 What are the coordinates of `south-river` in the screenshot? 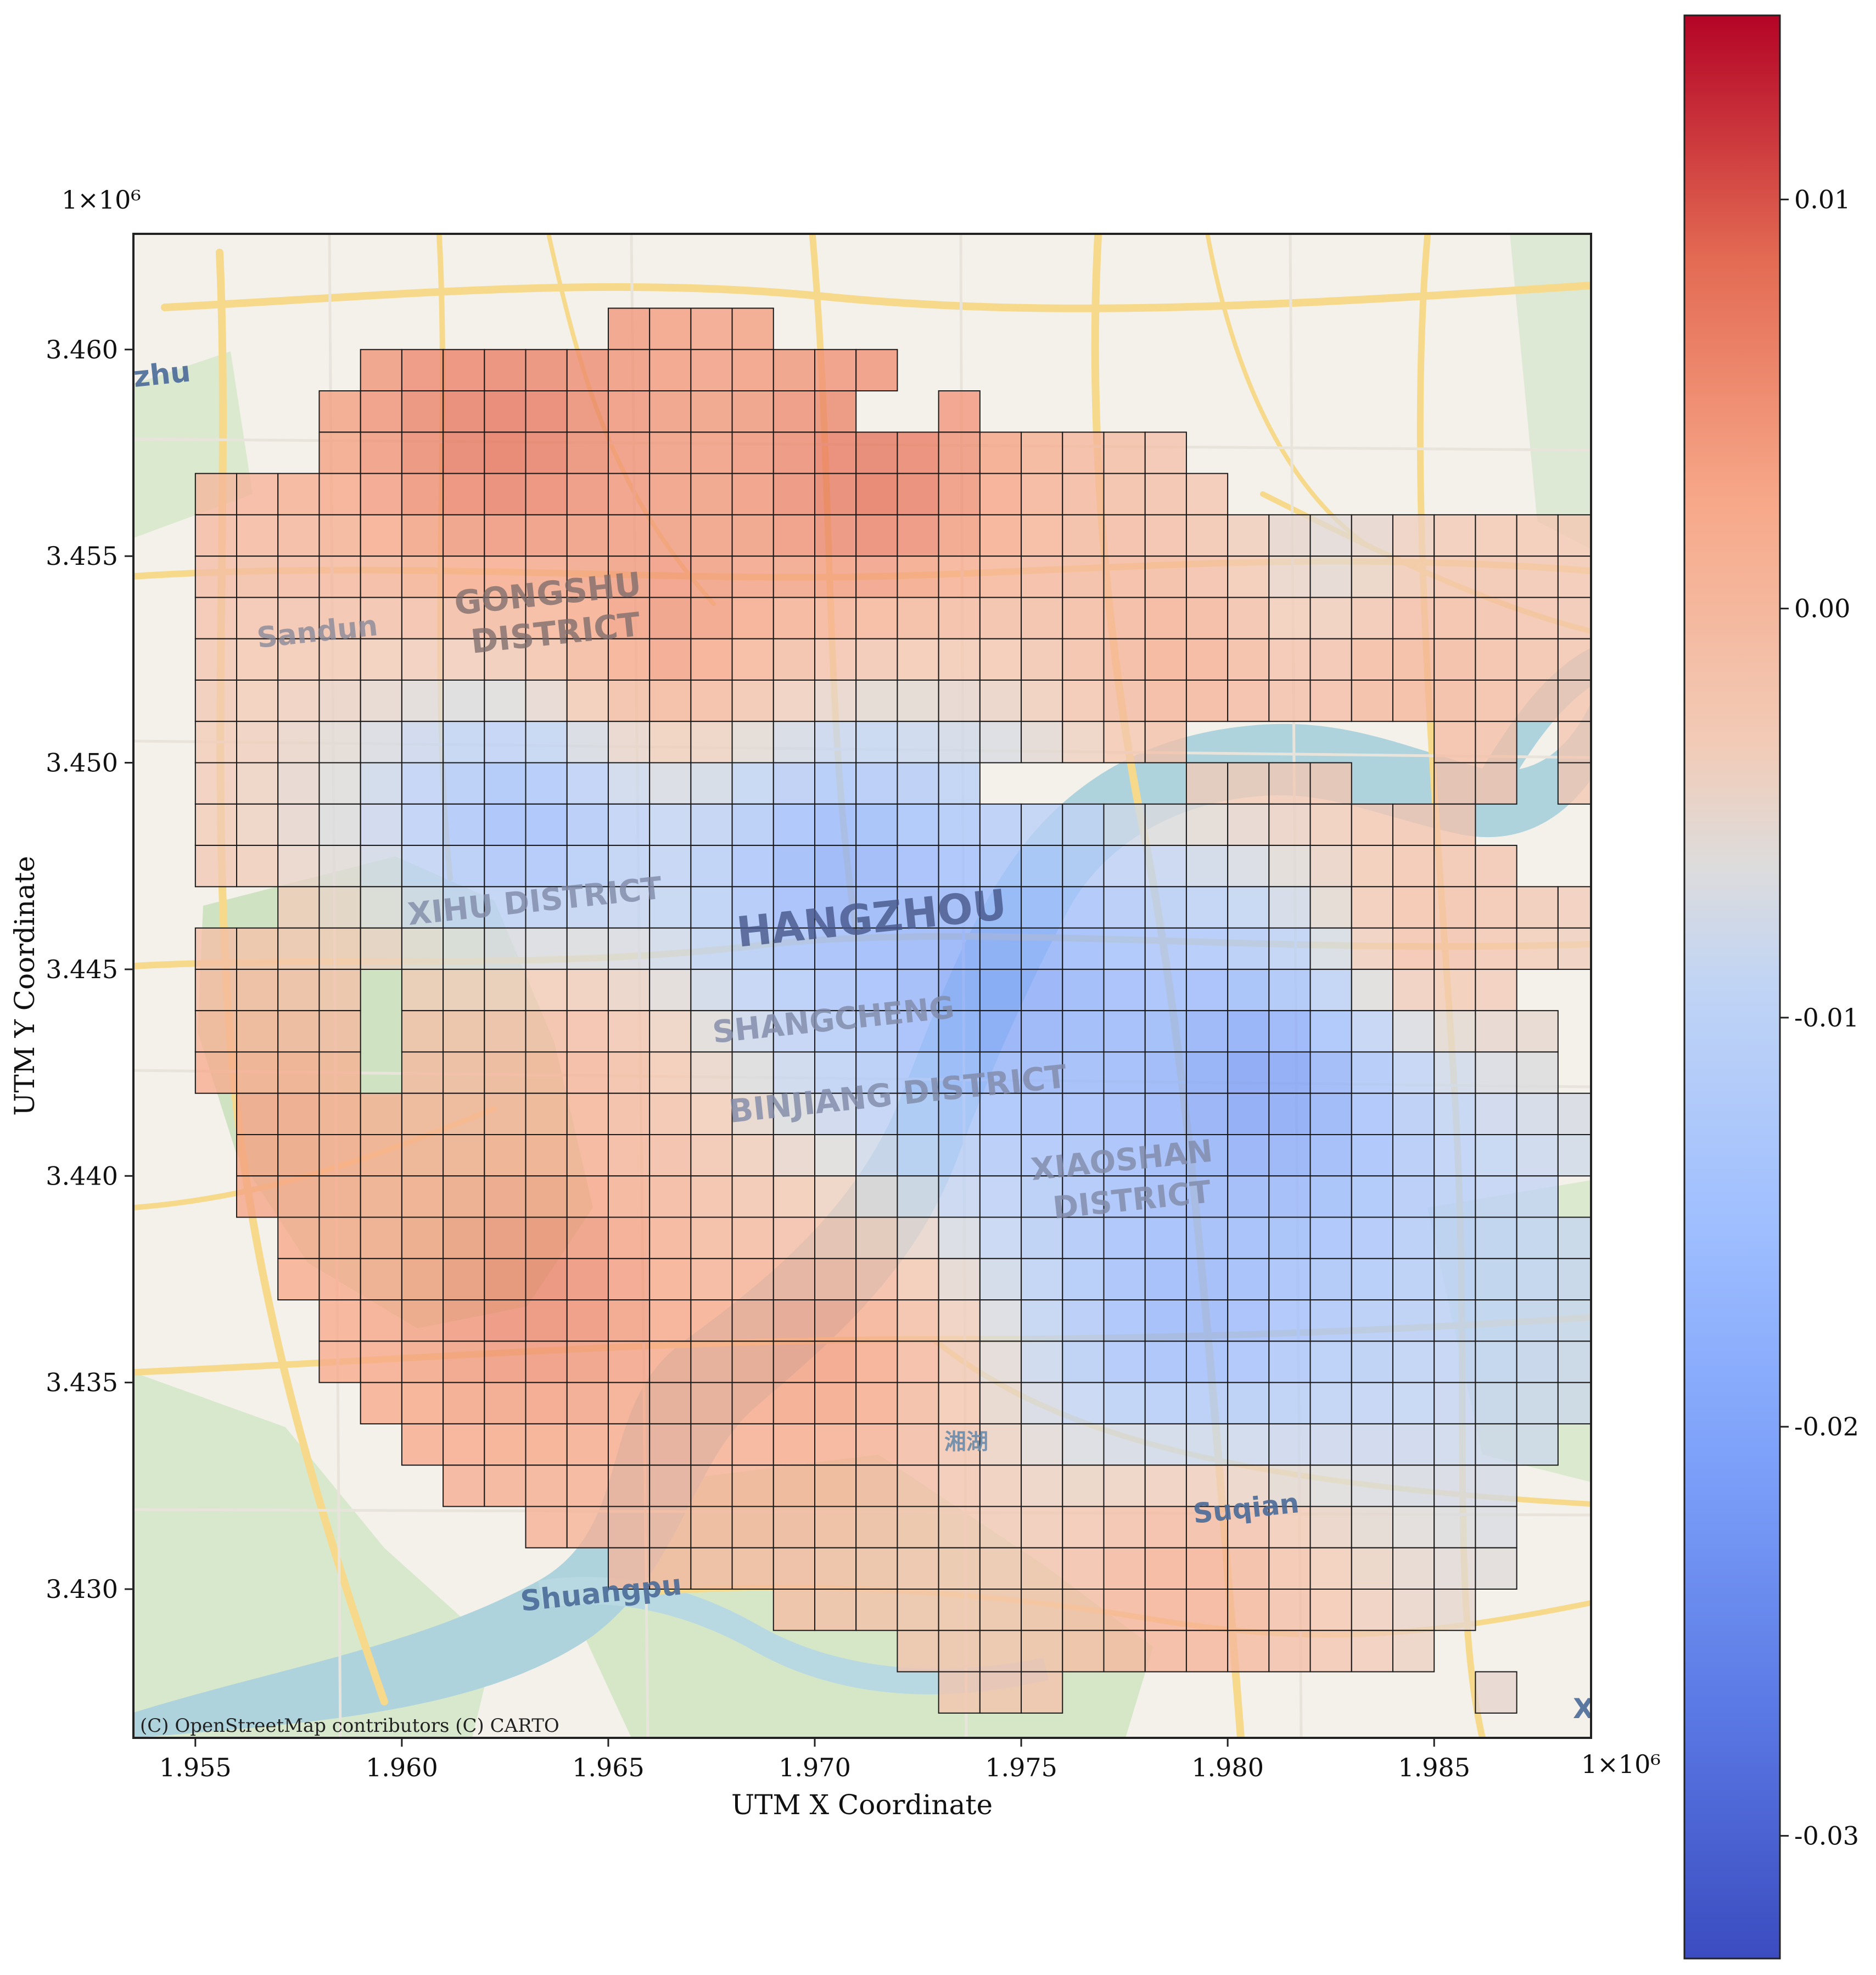 It's located at (793, 1636).